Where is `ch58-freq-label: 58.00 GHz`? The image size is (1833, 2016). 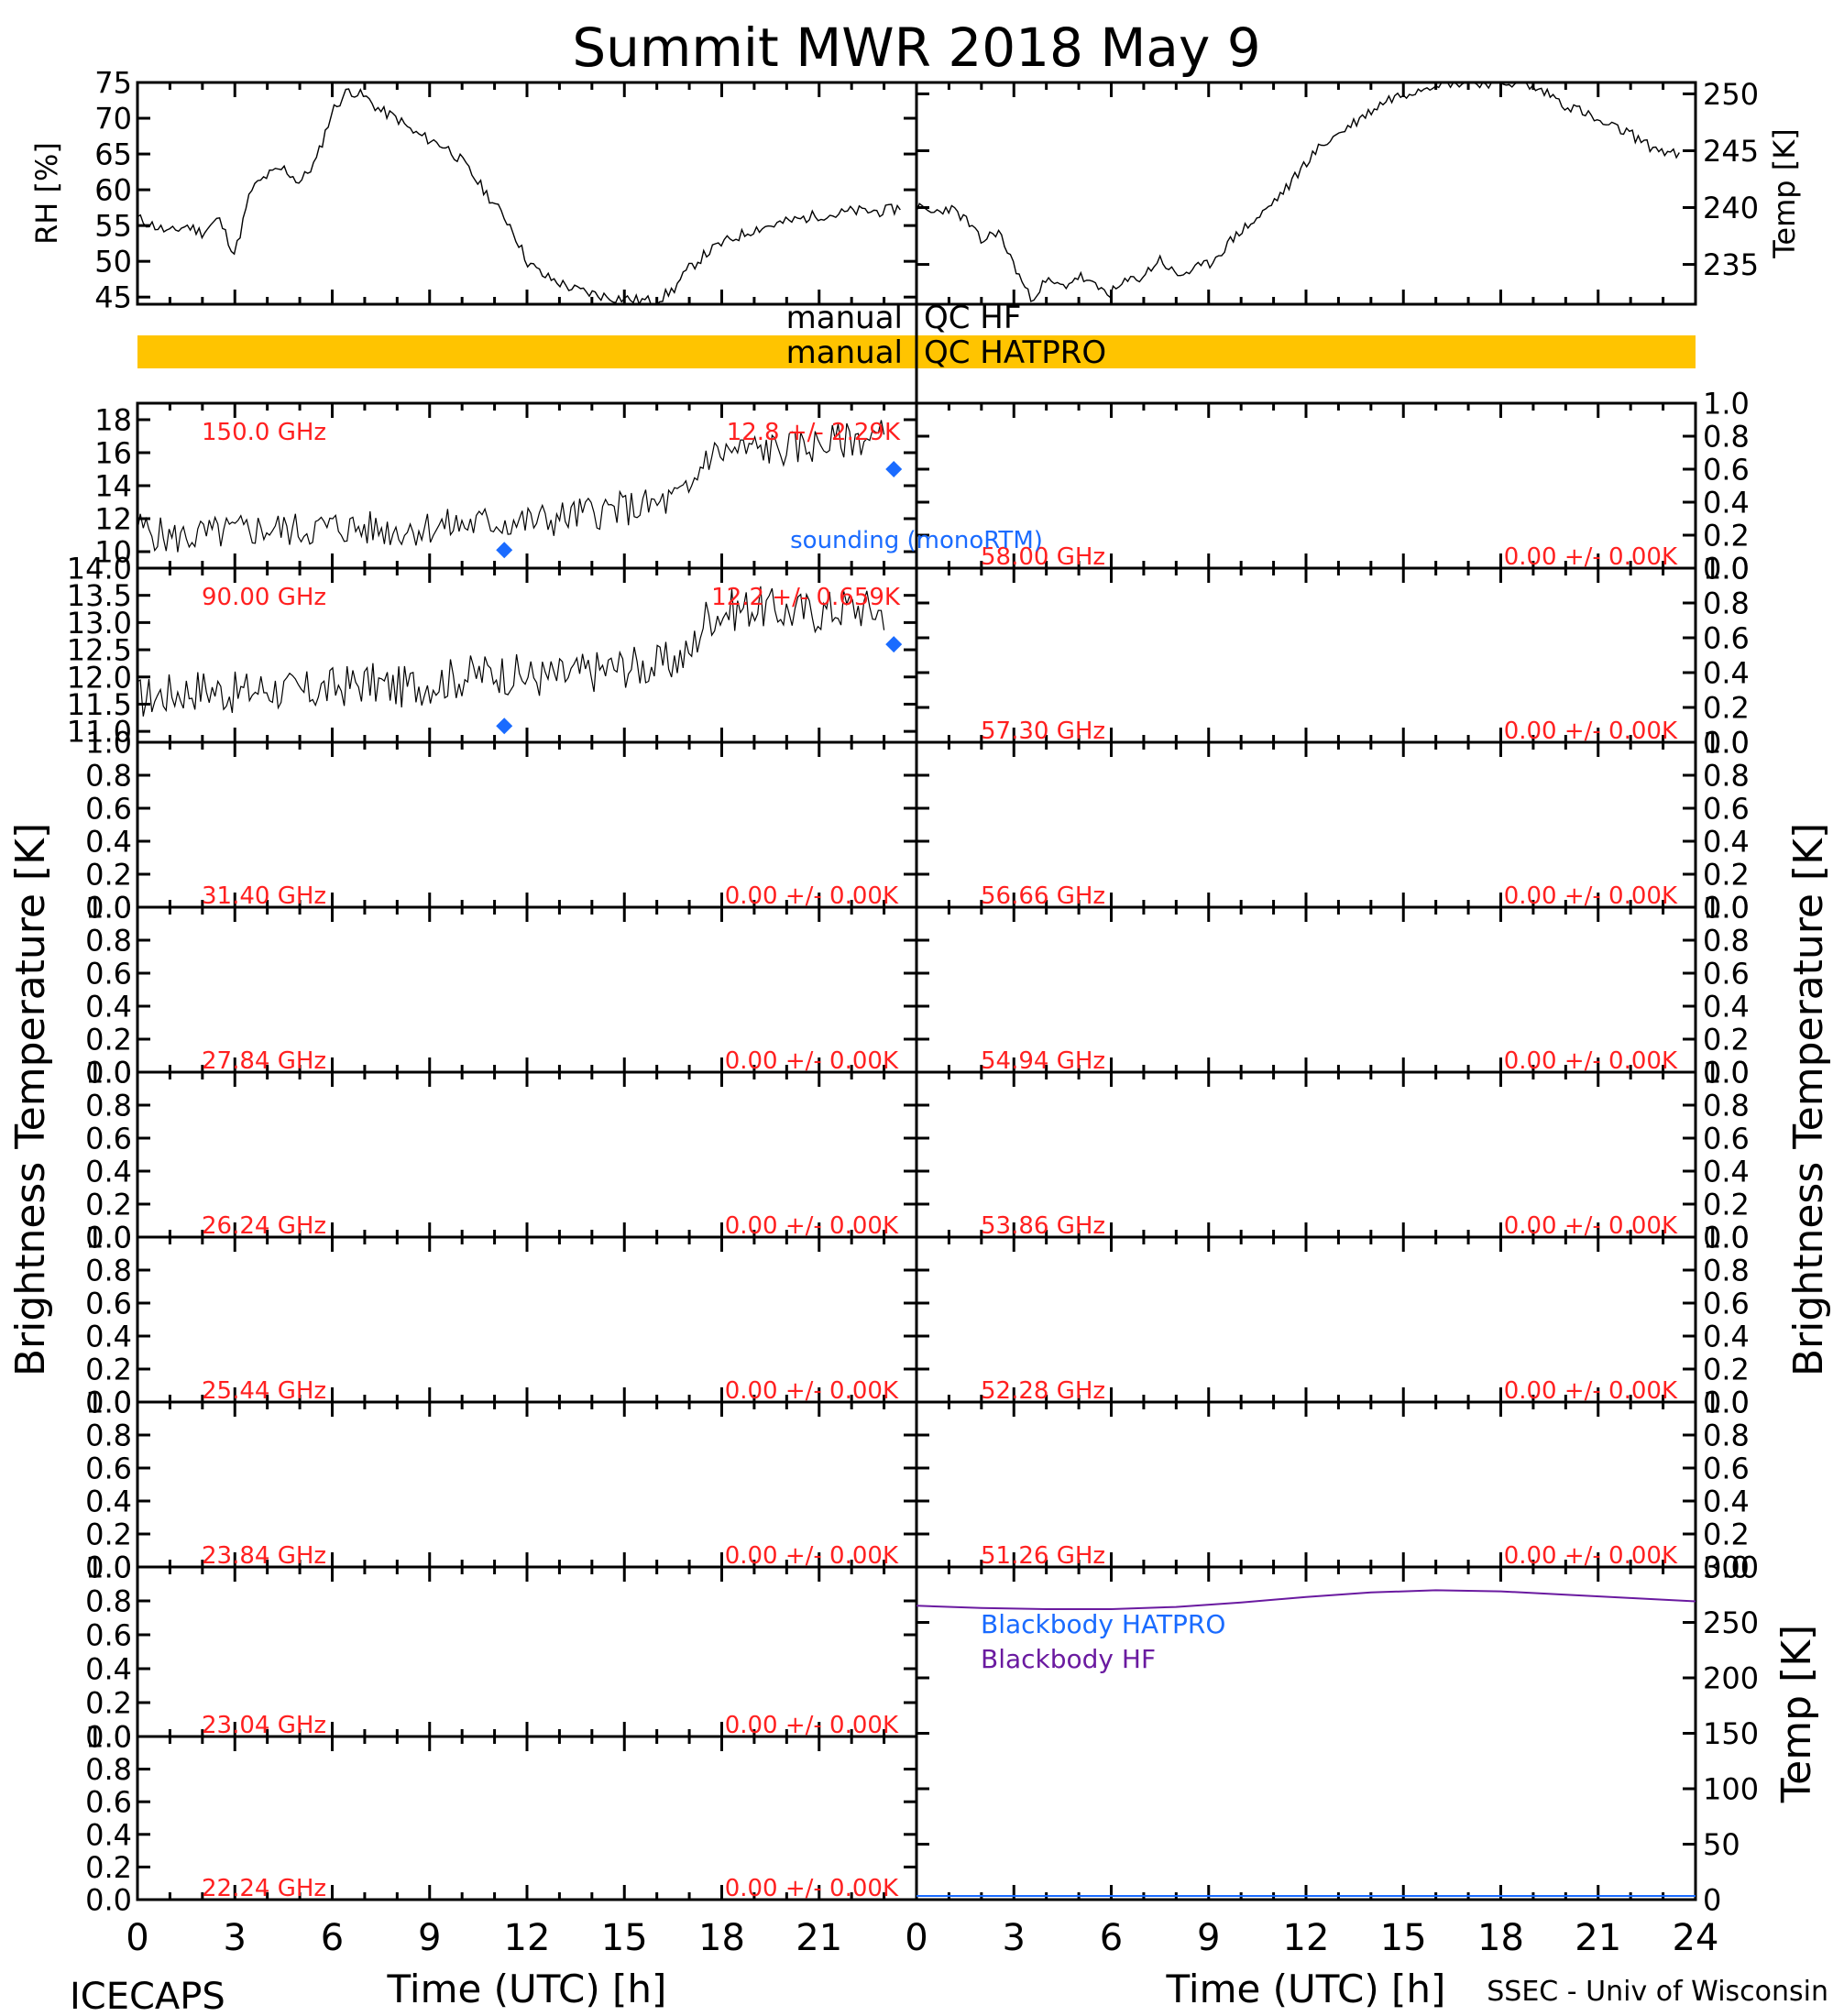 ch58-freq-label: 58.00 GHz is located at coordinates (1043, 557).